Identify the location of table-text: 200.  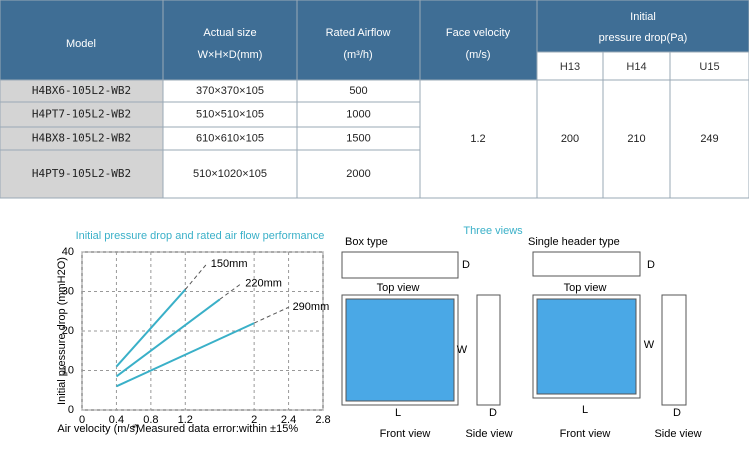
(570, 139).